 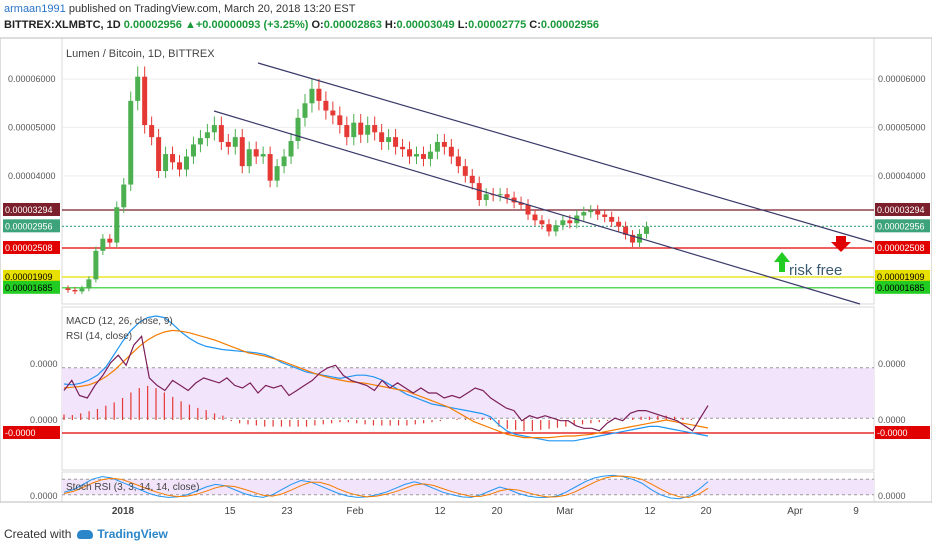 I want to click on stoch-band, so click(x=468, y=487).